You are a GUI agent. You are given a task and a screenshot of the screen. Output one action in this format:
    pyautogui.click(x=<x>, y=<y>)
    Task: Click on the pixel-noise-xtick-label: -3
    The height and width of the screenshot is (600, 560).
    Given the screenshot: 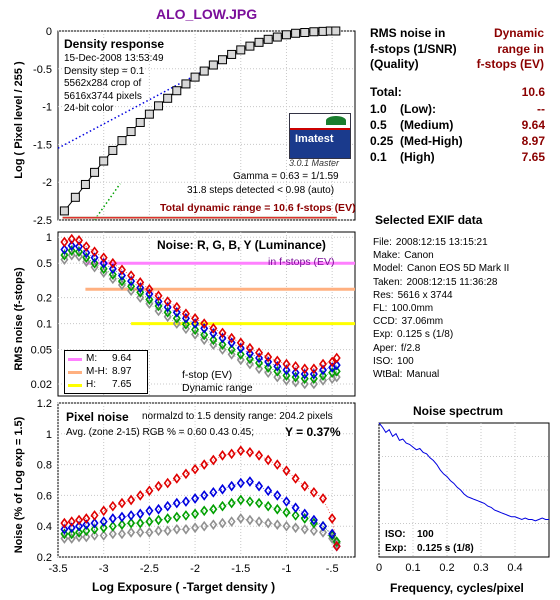 What is the action you would take?
    pyautogui.click(x=104, y=569)
    